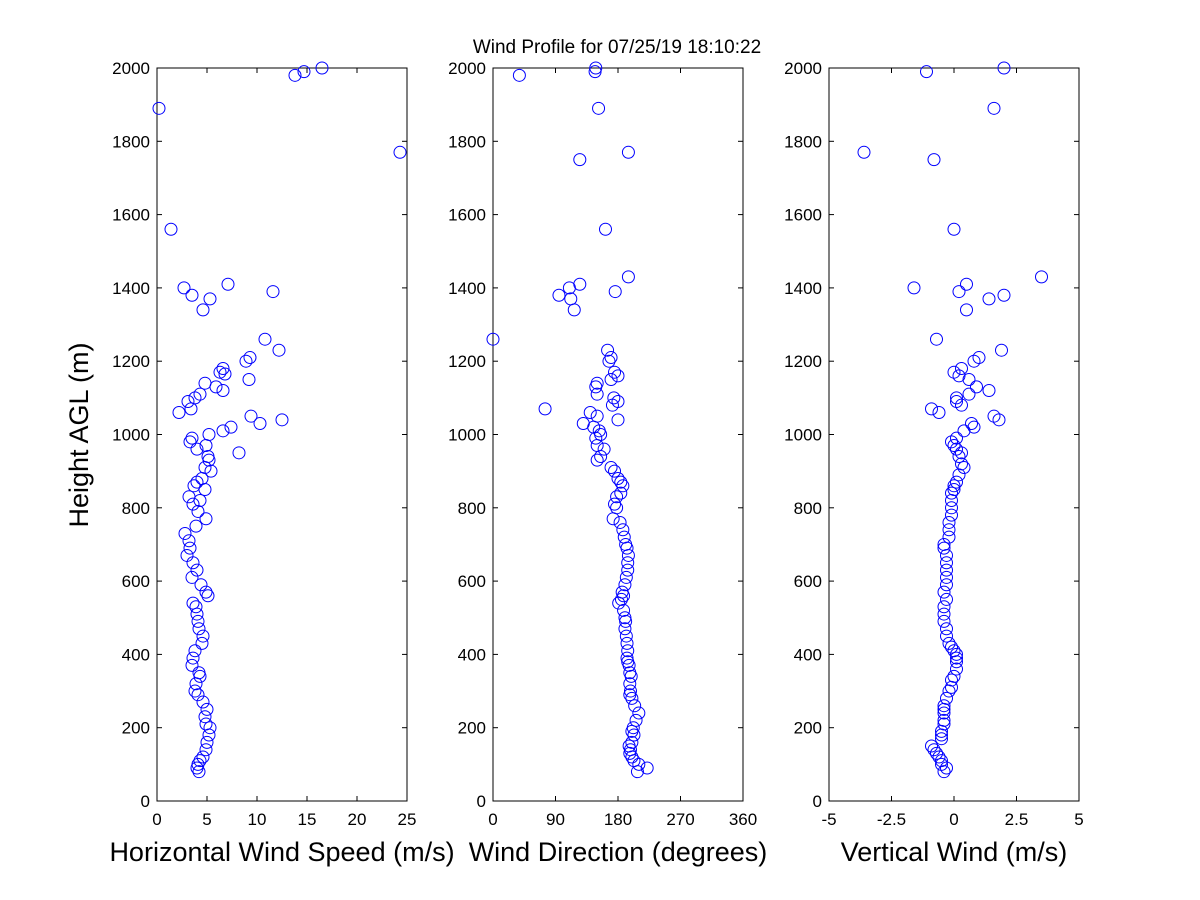 Image resolution: width=1200 pixels, height=900 pixels. Describe the element at coordinates (131, 68) in the screenshot. I see `y-tick-label-horizontal-wind-speed: 2000` at that location.